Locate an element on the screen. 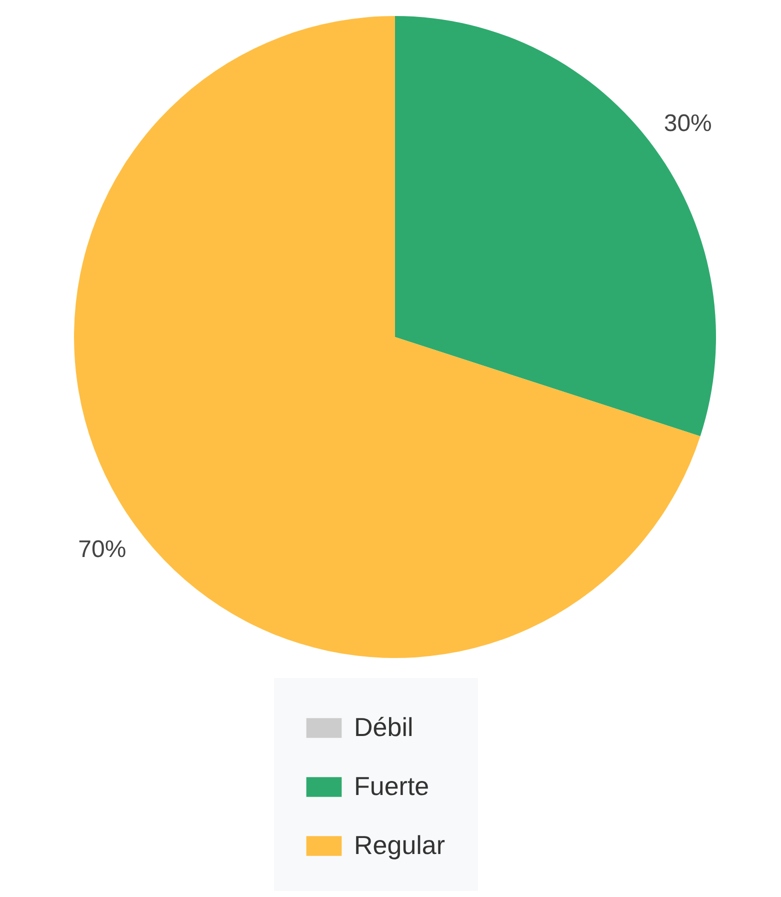 This screenshot has height=897, width=781. data-label: 70% is located at coordinates (102, 549).